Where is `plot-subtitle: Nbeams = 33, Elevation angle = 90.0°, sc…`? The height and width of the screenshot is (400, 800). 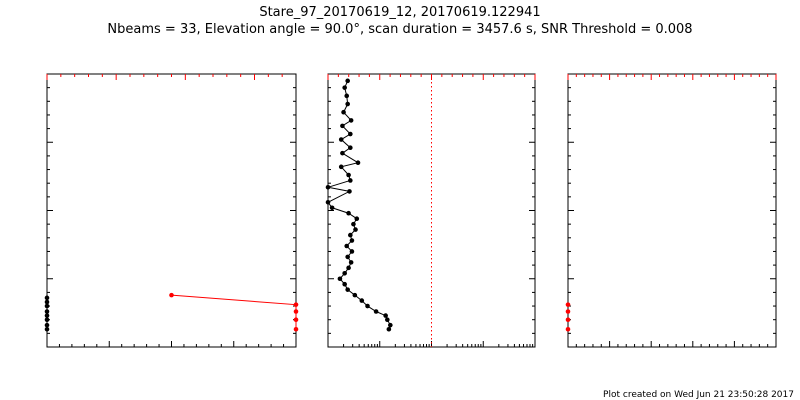
plot-subtitle: Nbeams = 33, Elevation angle = 90.0°, sc… is located at coordinates (399, 29).